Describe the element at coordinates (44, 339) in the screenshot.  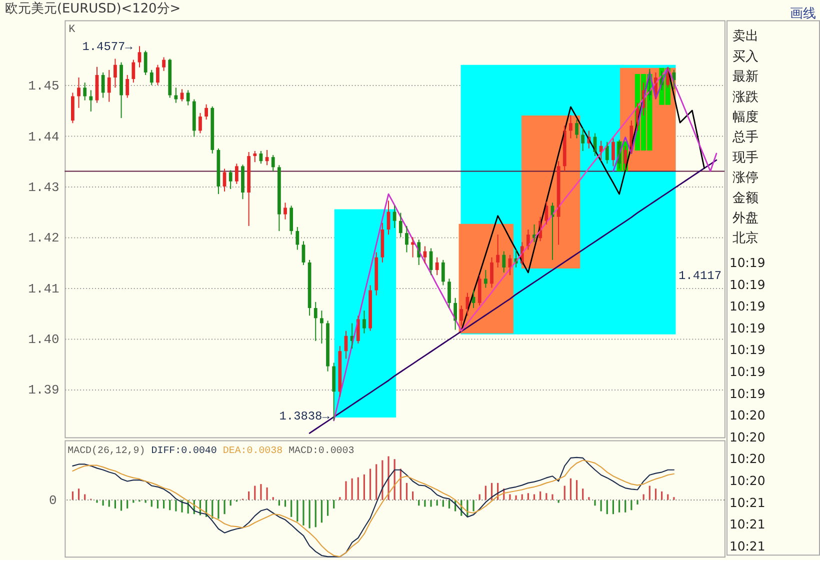
I see `y-tick-label: 1.40` at that location.